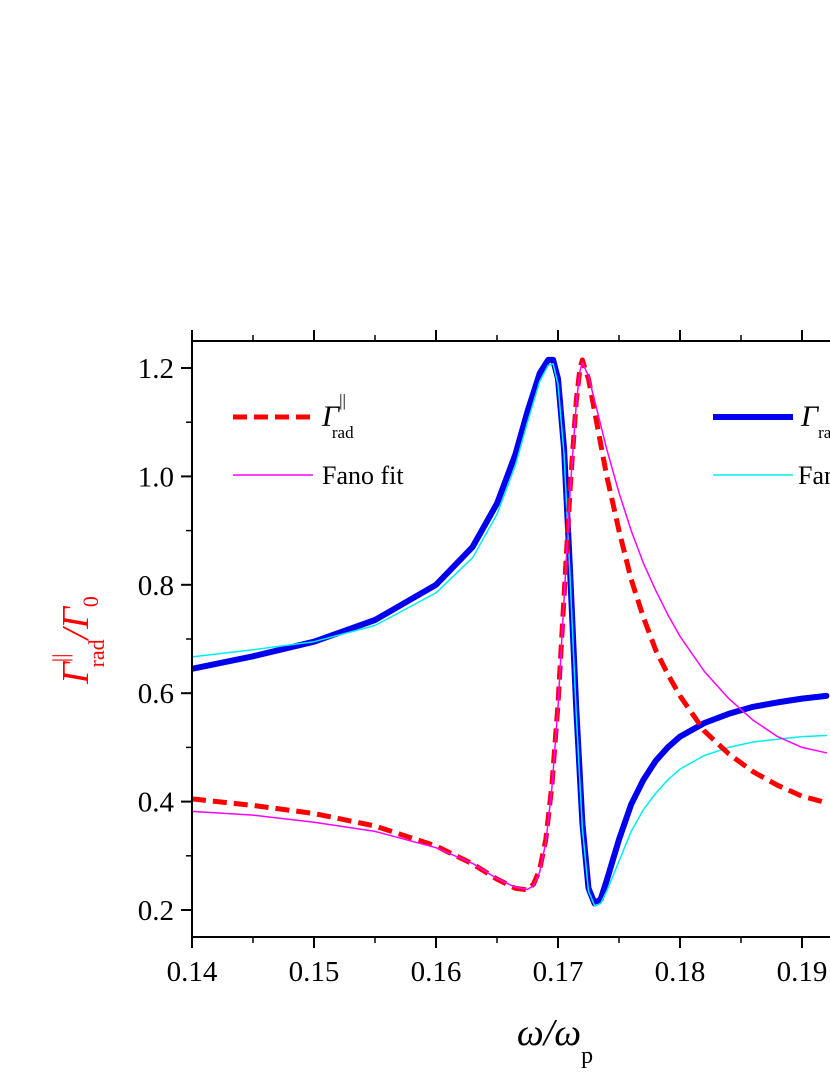 Image resolution: width=830 pixels, height=1075 pixels. Describe the element at coordinates (192, 972) in the screenshot. I see `x-tick-label: 0.14` at that location.